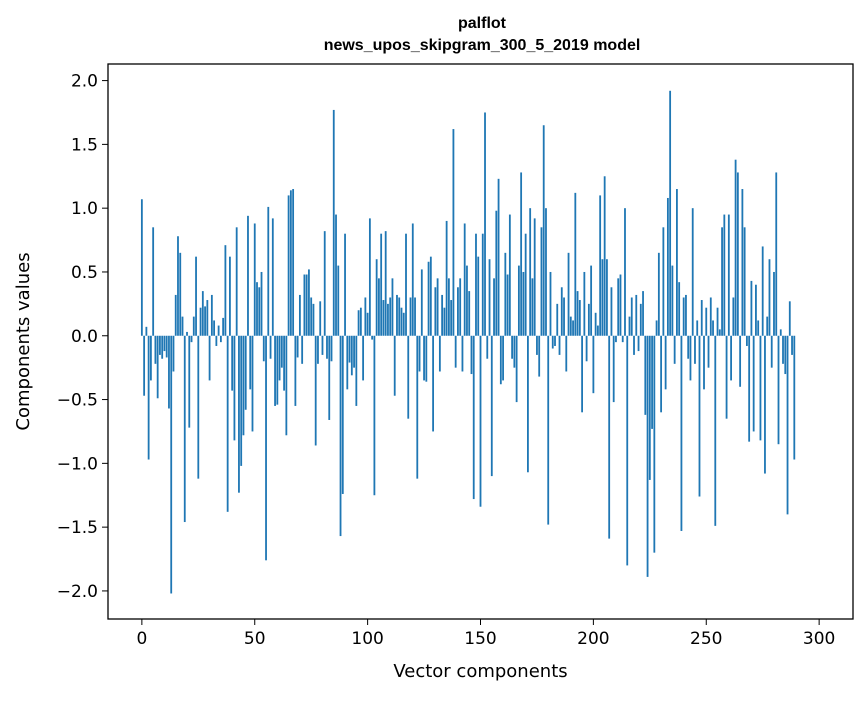 The height and width of the screenshot is (701, 867). I want to click on x-tick-label: 50, so click(255, 639).